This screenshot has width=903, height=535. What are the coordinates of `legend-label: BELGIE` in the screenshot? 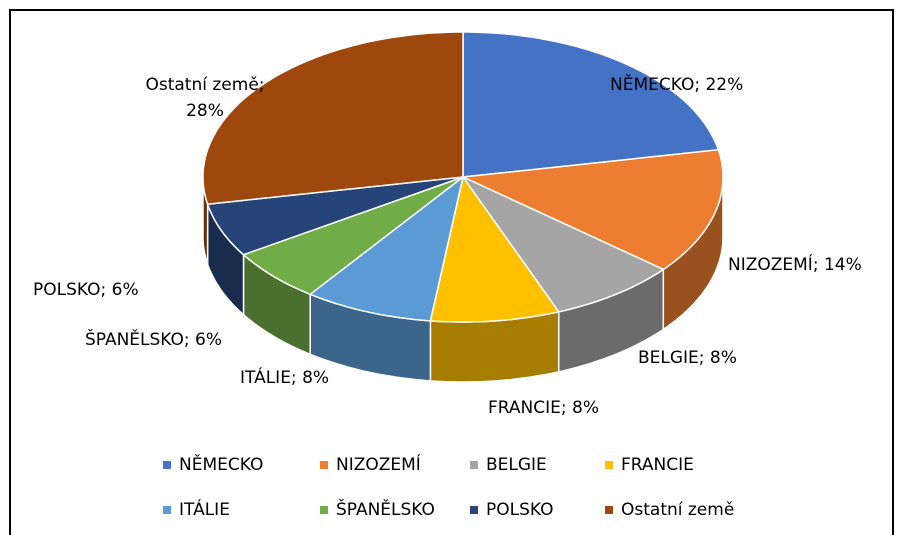 It's located at (516, 465).